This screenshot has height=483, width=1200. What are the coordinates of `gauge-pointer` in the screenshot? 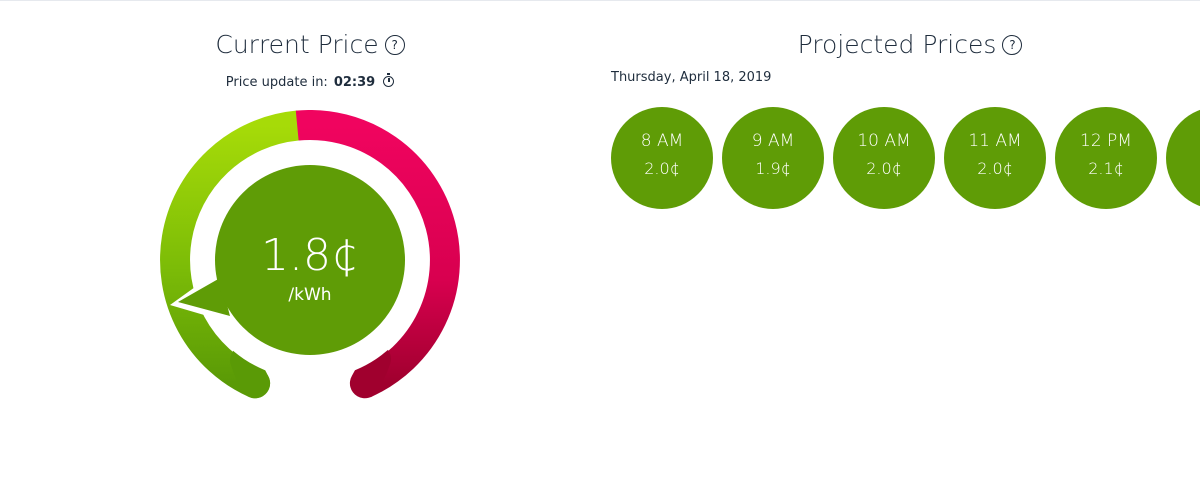 It's located at (204, 297).